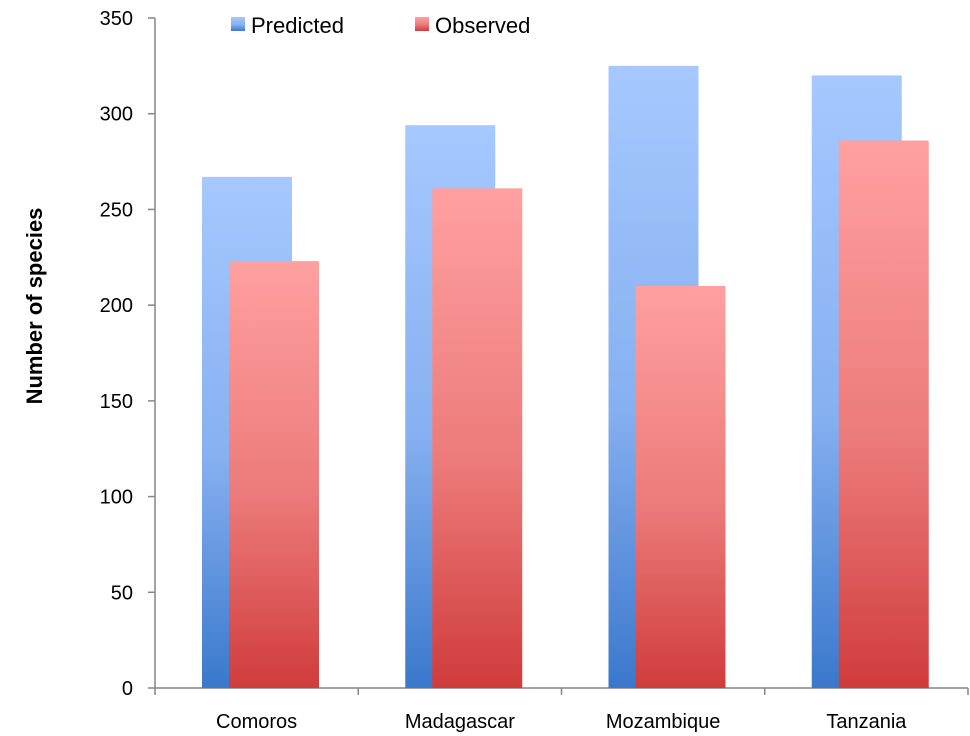  I want to click on x-tick-label: Comoros, so click(256, 722).